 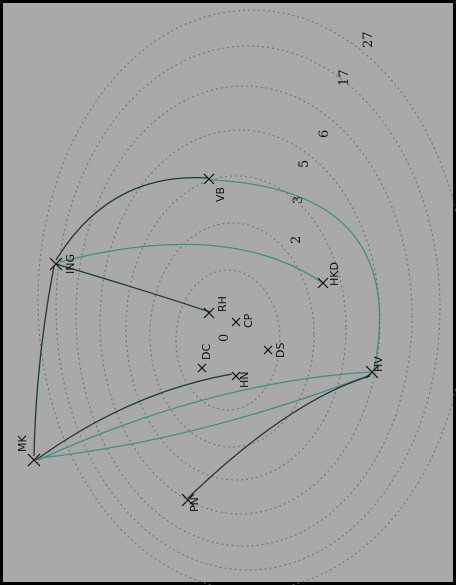 I want to click on edge-vb-ing, so click(x=132, y=218).